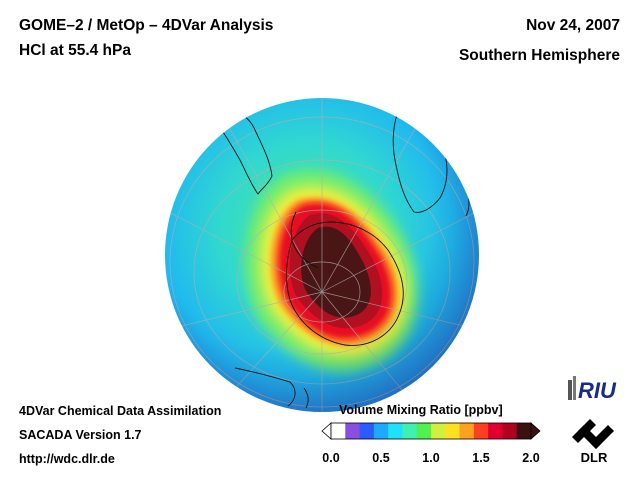  I want to click on colorbar, so click(431, 431).